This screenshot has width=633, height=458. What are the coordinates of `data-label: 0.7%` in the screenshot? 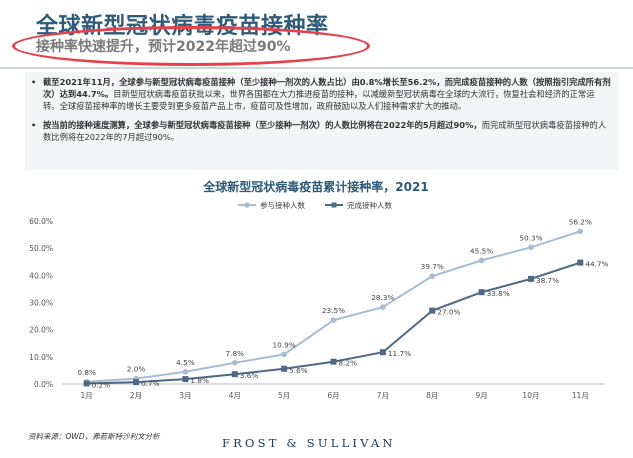 It's located at (150, 383).